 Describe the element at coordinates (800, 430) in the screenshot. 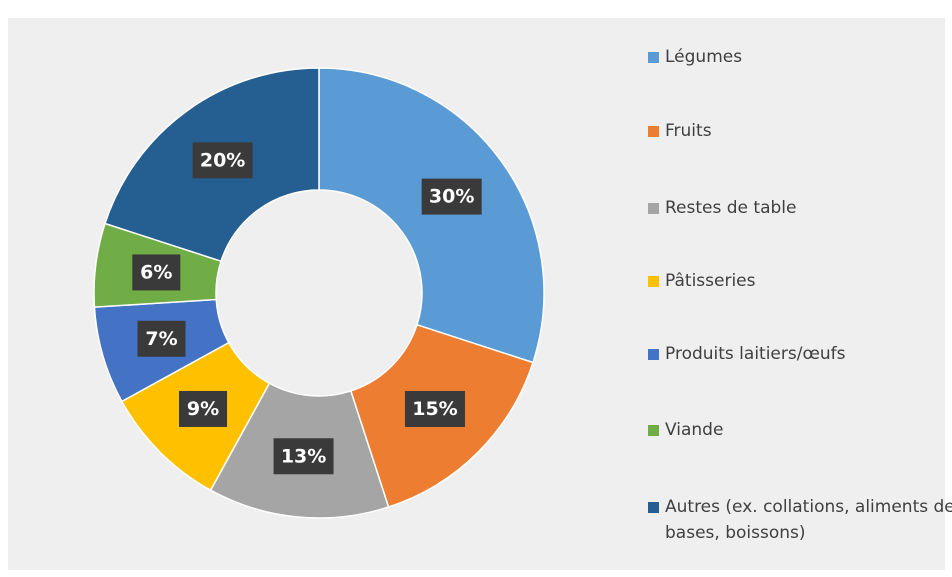

I see `legend-item: Viande` at that location.